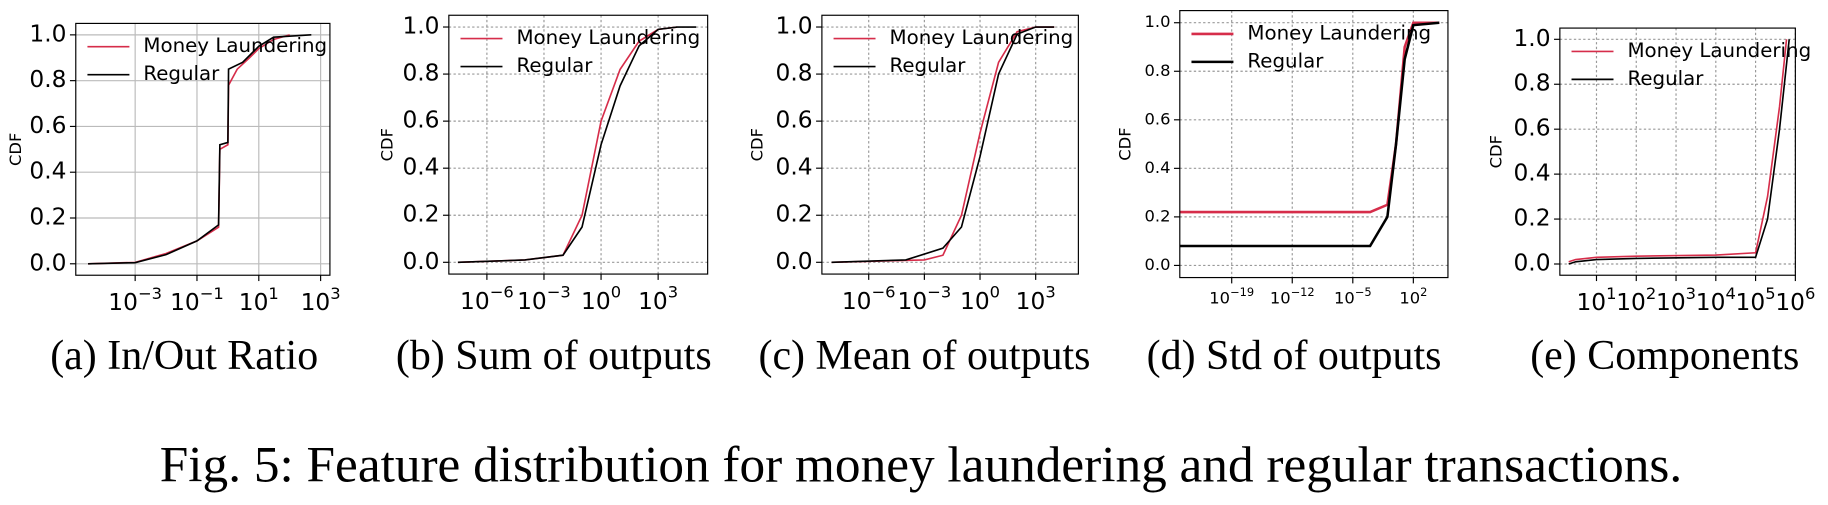 The width and height of the screenshot is (1828, 505). What do you see at coordinates (1716, 299) in the screenshot?
I see `x-tick-label: 10⁴` at bounding box center [1716, 299].